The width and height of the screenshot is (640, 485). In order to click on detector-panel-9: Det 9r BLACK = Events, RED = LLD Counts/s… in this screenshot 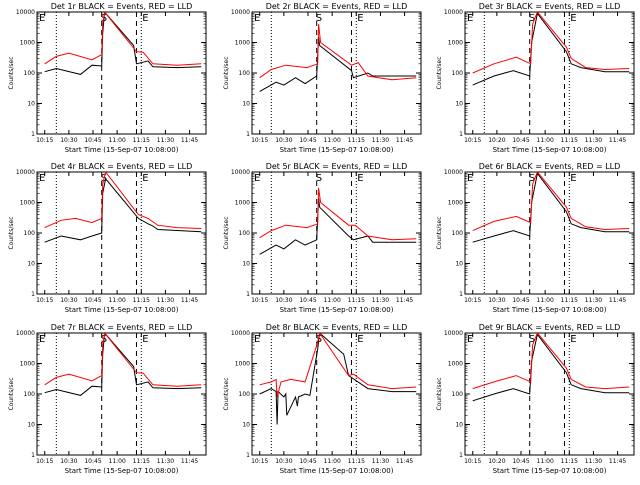, I will do `click(535, 399)`.